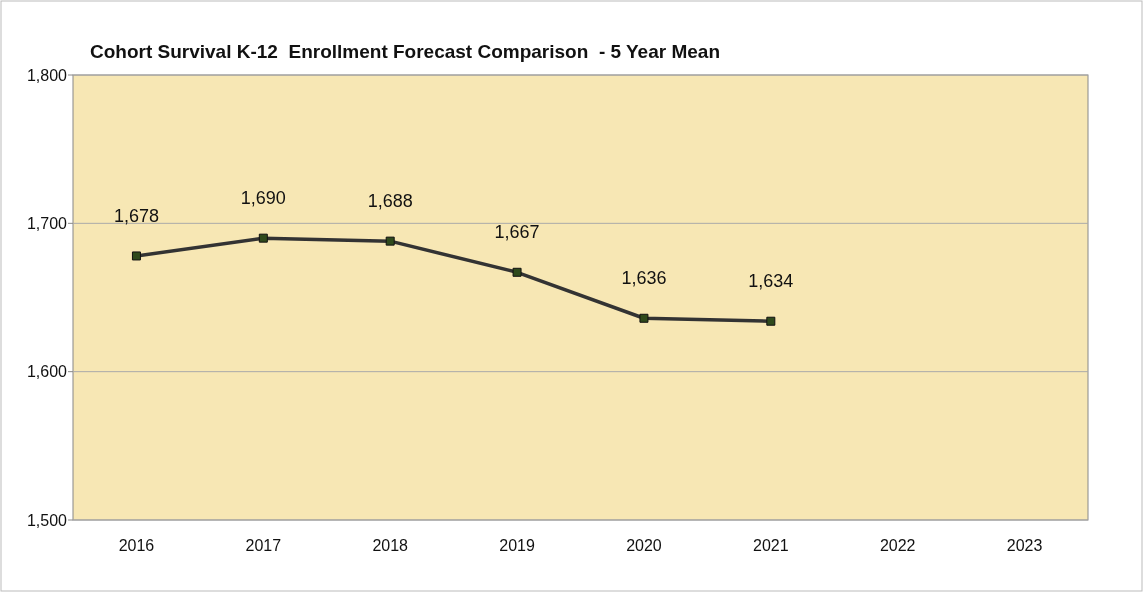 This screenshot has width=1143, height=592. Describe the element at coordinates (47, 75) in the screenshot. I see `y-tick-label: 1,800` at that location.